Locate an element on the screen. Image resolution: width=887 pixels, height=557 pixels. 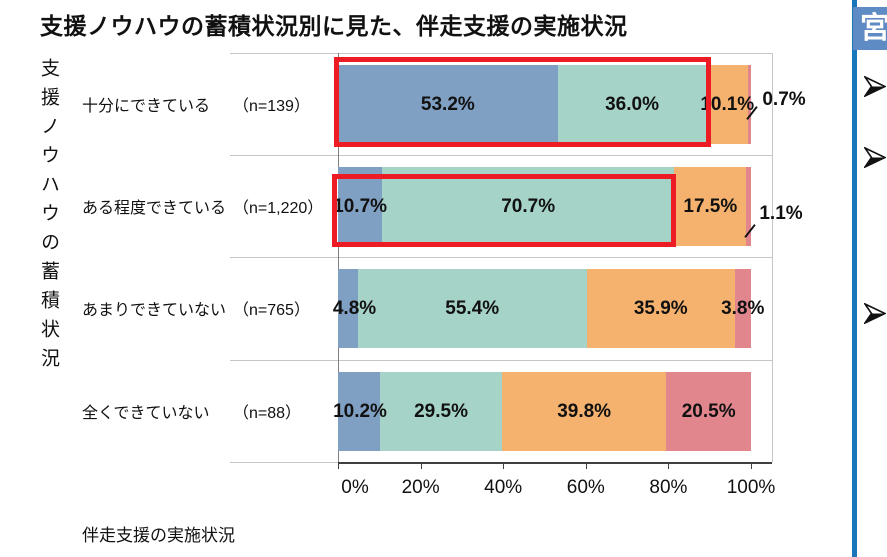
data-label: 36.0% is located at coordinates (632, 104).